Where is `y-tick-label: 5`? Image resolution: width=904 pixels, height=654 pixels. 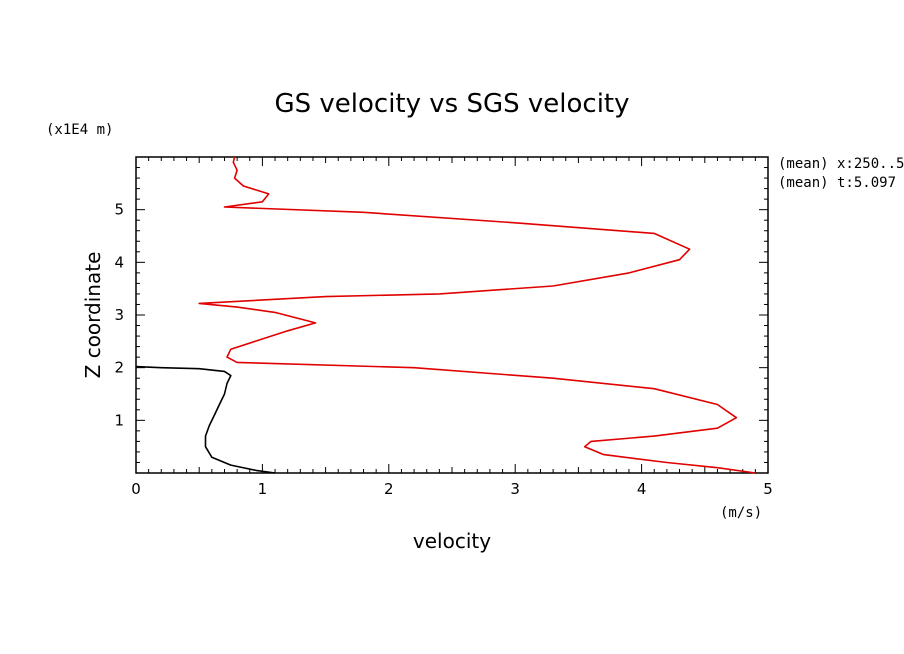
y-tick-label: 5 is located at coordinates (119, 210).